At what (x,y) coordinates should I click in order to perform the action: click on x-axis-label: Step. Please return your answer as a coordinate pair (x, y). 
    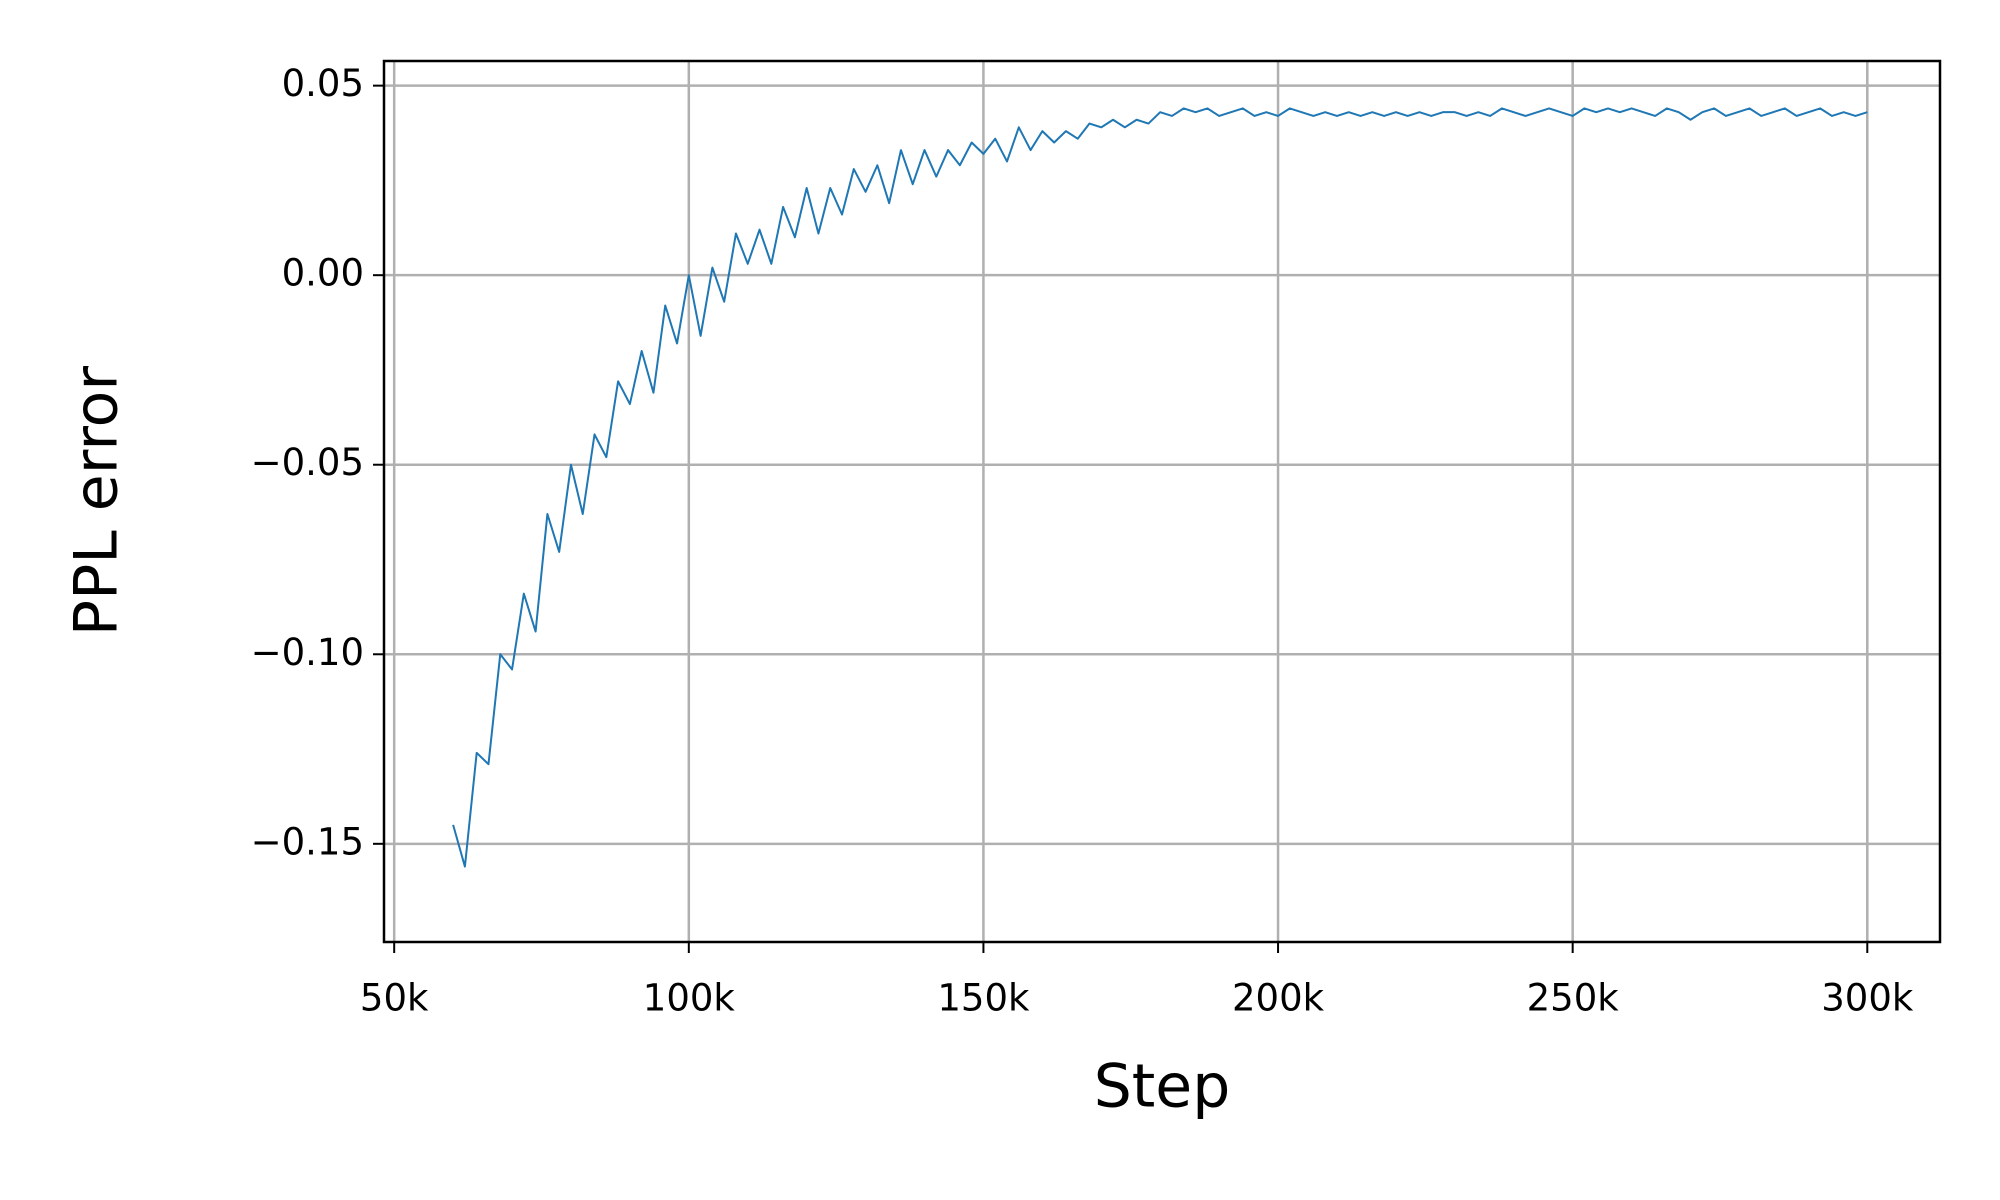
    Looking at the image, I should click on (1162, 1087).